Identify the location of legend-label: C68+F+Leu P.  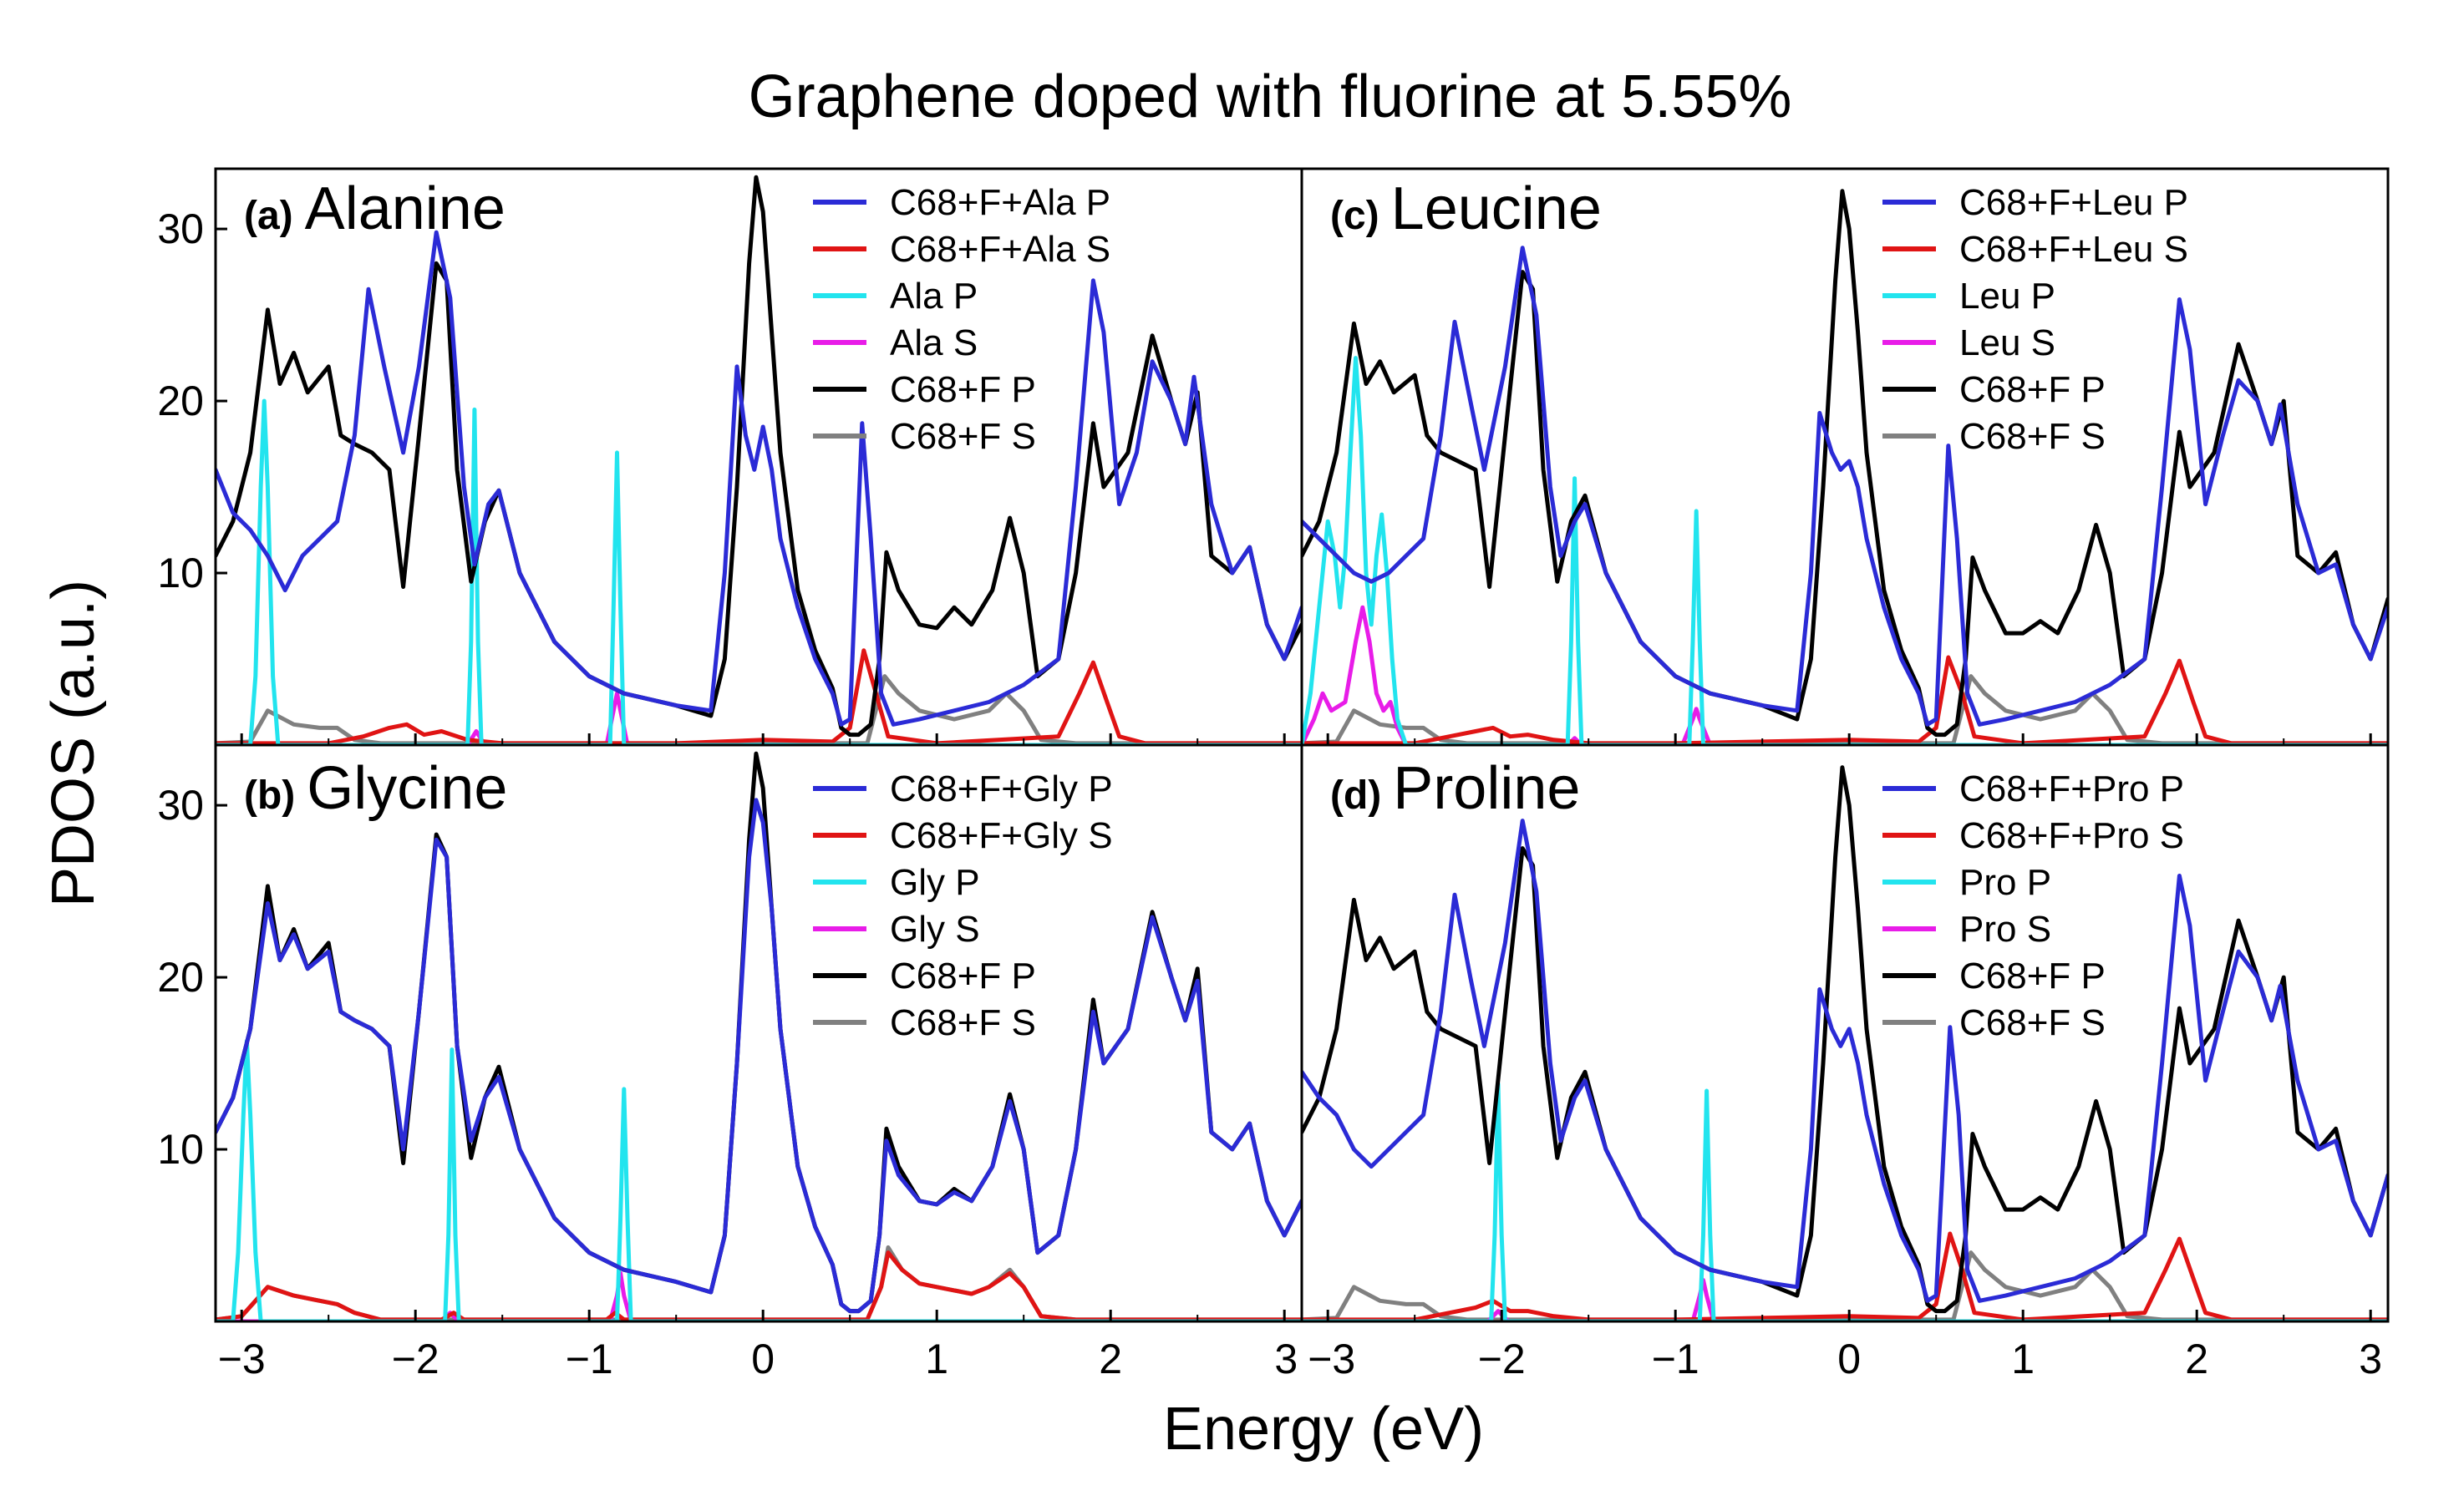
(2073, 202).